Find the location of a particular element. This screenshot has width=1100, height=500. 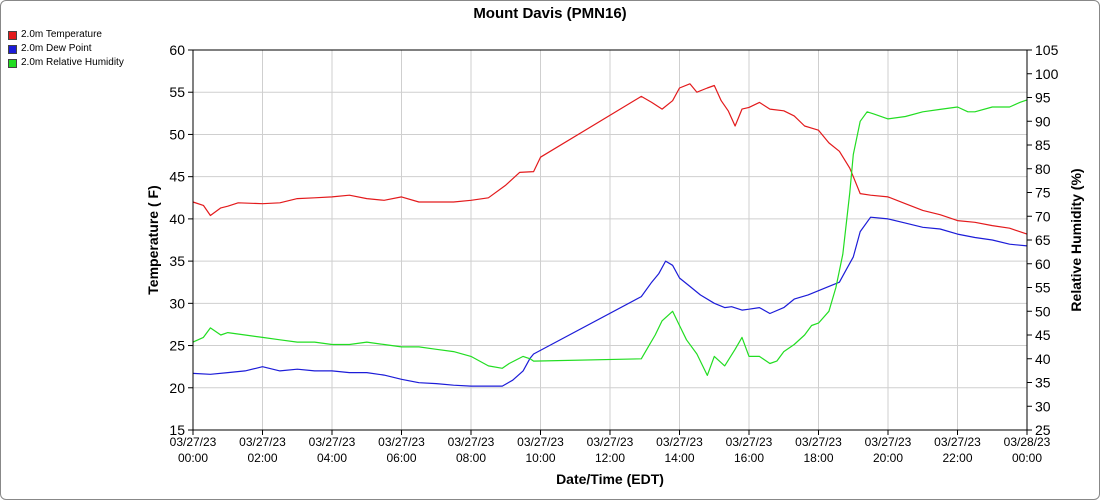

legend-swatch-relative-humidity is located at coordinates (12, 63).